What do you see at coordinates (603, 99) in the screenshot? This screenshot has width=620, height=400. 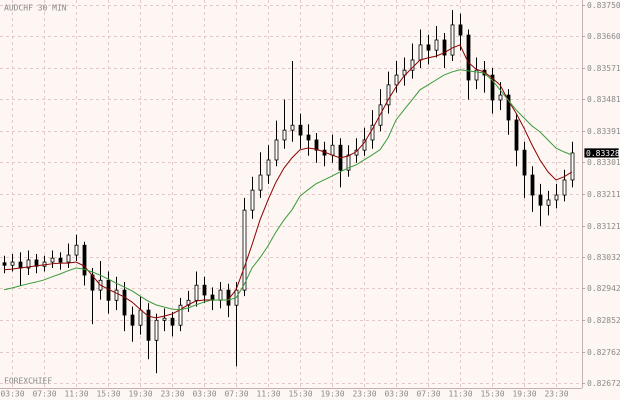 I see `y-tick-label: 0.83481` at bounding box center [603, 99].